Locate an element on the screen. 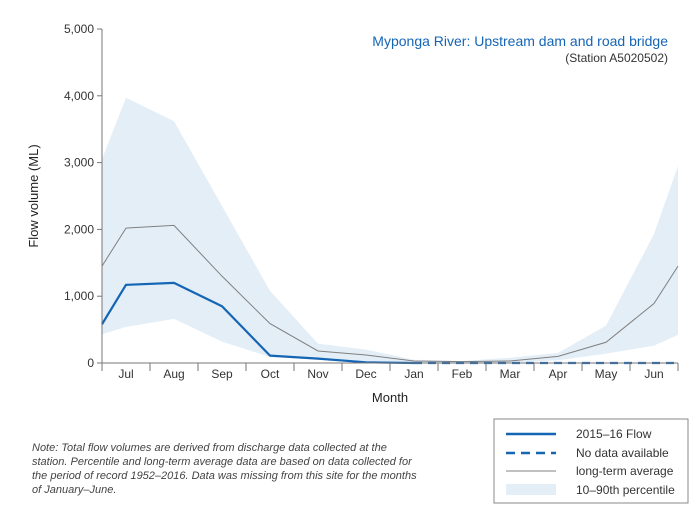  y-tick-label: 3,000 is located at coordinates (79, 163).